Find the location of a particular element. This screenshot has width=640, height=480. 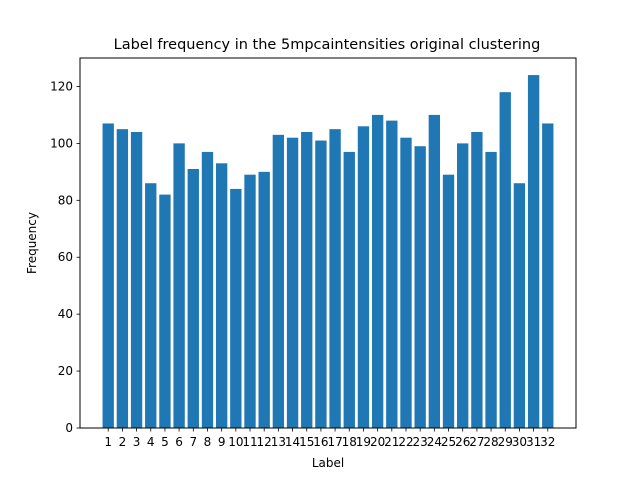

x-tick-label: 26 is located at coordinates (462, 442).